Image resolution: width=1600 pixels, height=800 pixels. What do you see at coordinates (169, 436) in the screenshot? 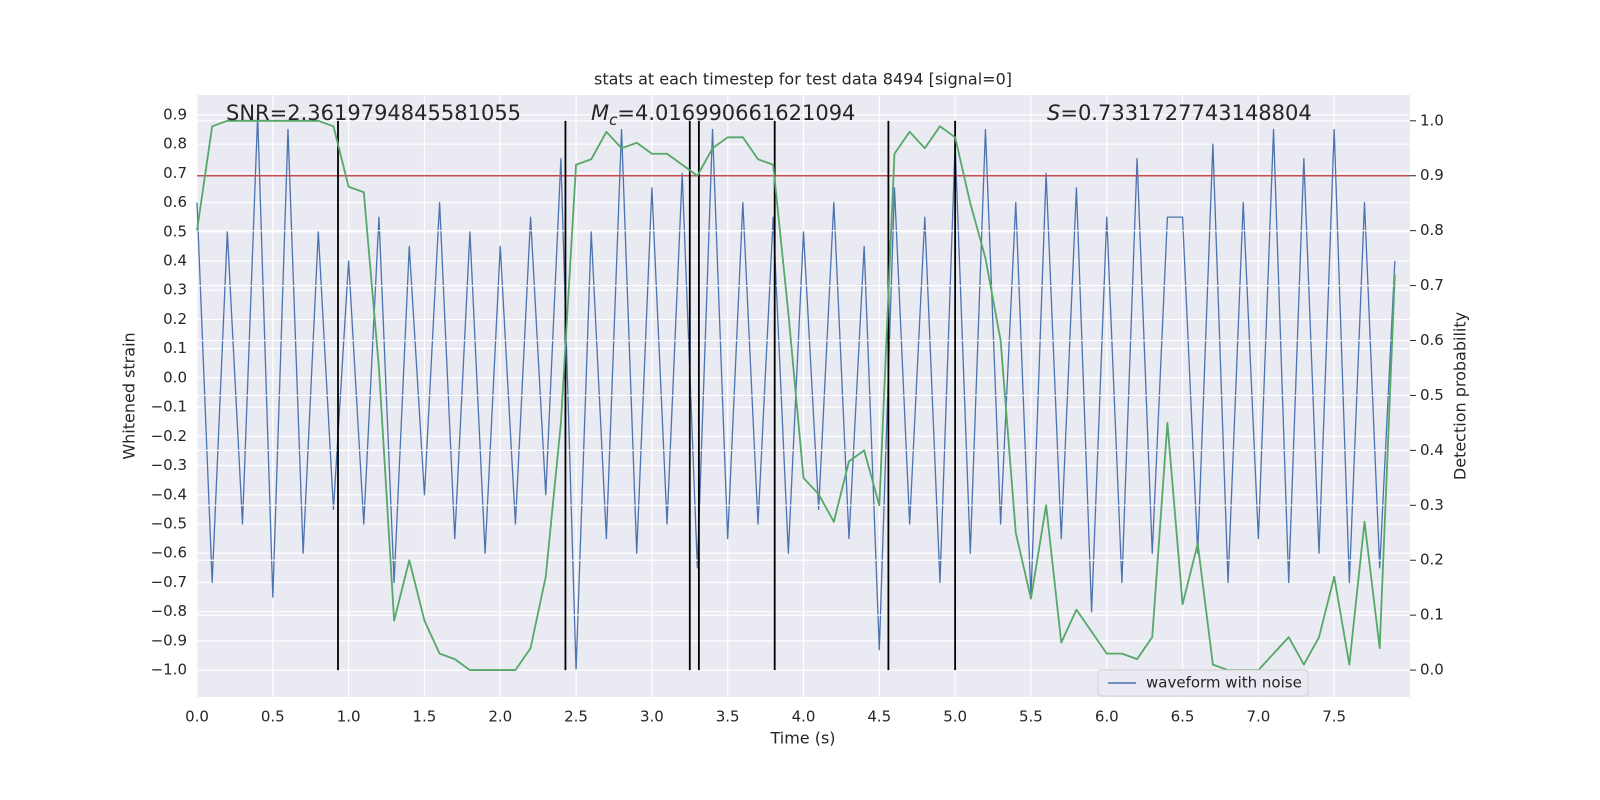
I see `y-tick-label: −0.2` at bounding box center [169, 436].